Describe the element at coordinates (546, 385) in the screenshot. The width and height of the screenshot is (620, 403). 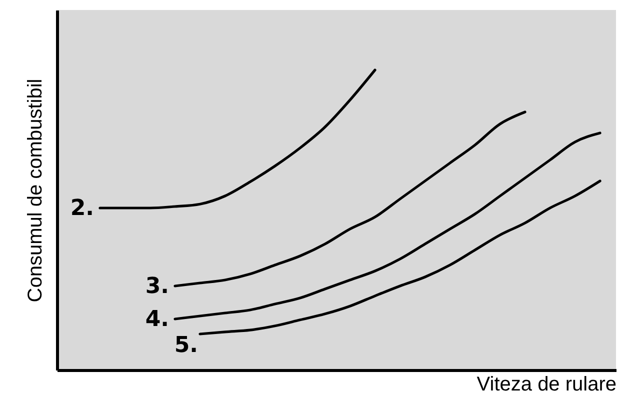
I see `x-axis-title: Viteza de rulare` at that location.